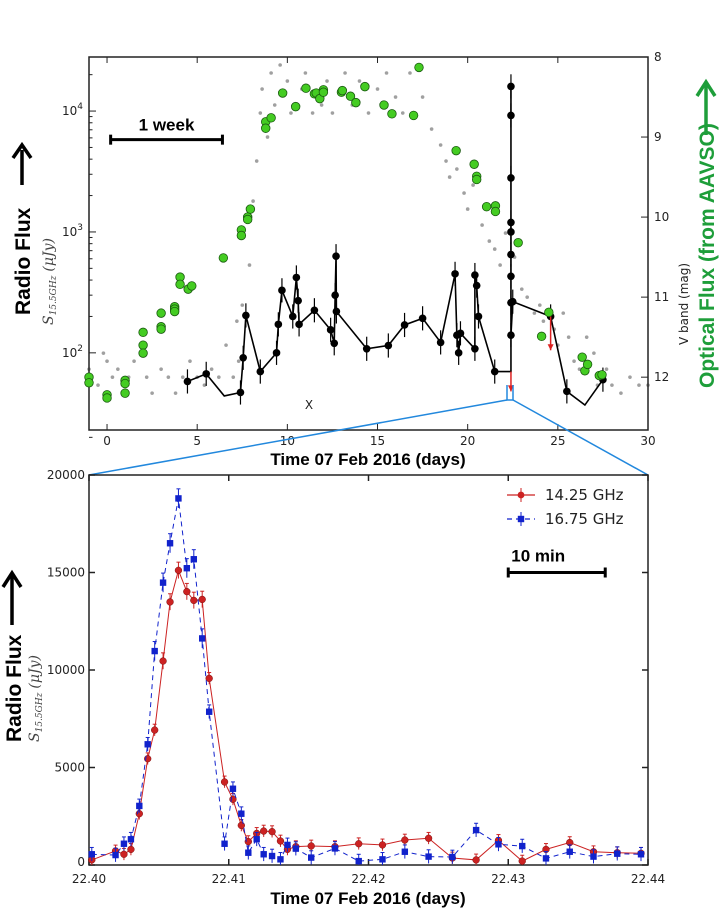 The image size is (720, 914). I want to click on right-y-tick-label: 11, so click(661, 297).